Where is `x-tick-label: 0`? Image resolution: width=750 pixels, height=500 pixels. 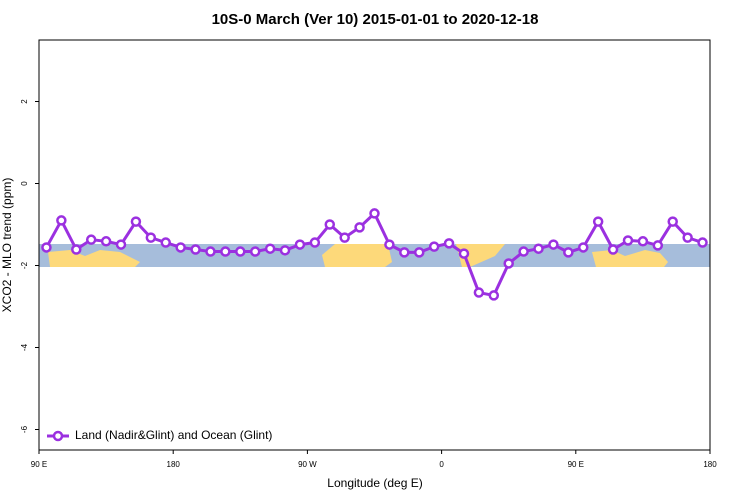
x-tick-label: 0 is located at coordinates (441, 464).